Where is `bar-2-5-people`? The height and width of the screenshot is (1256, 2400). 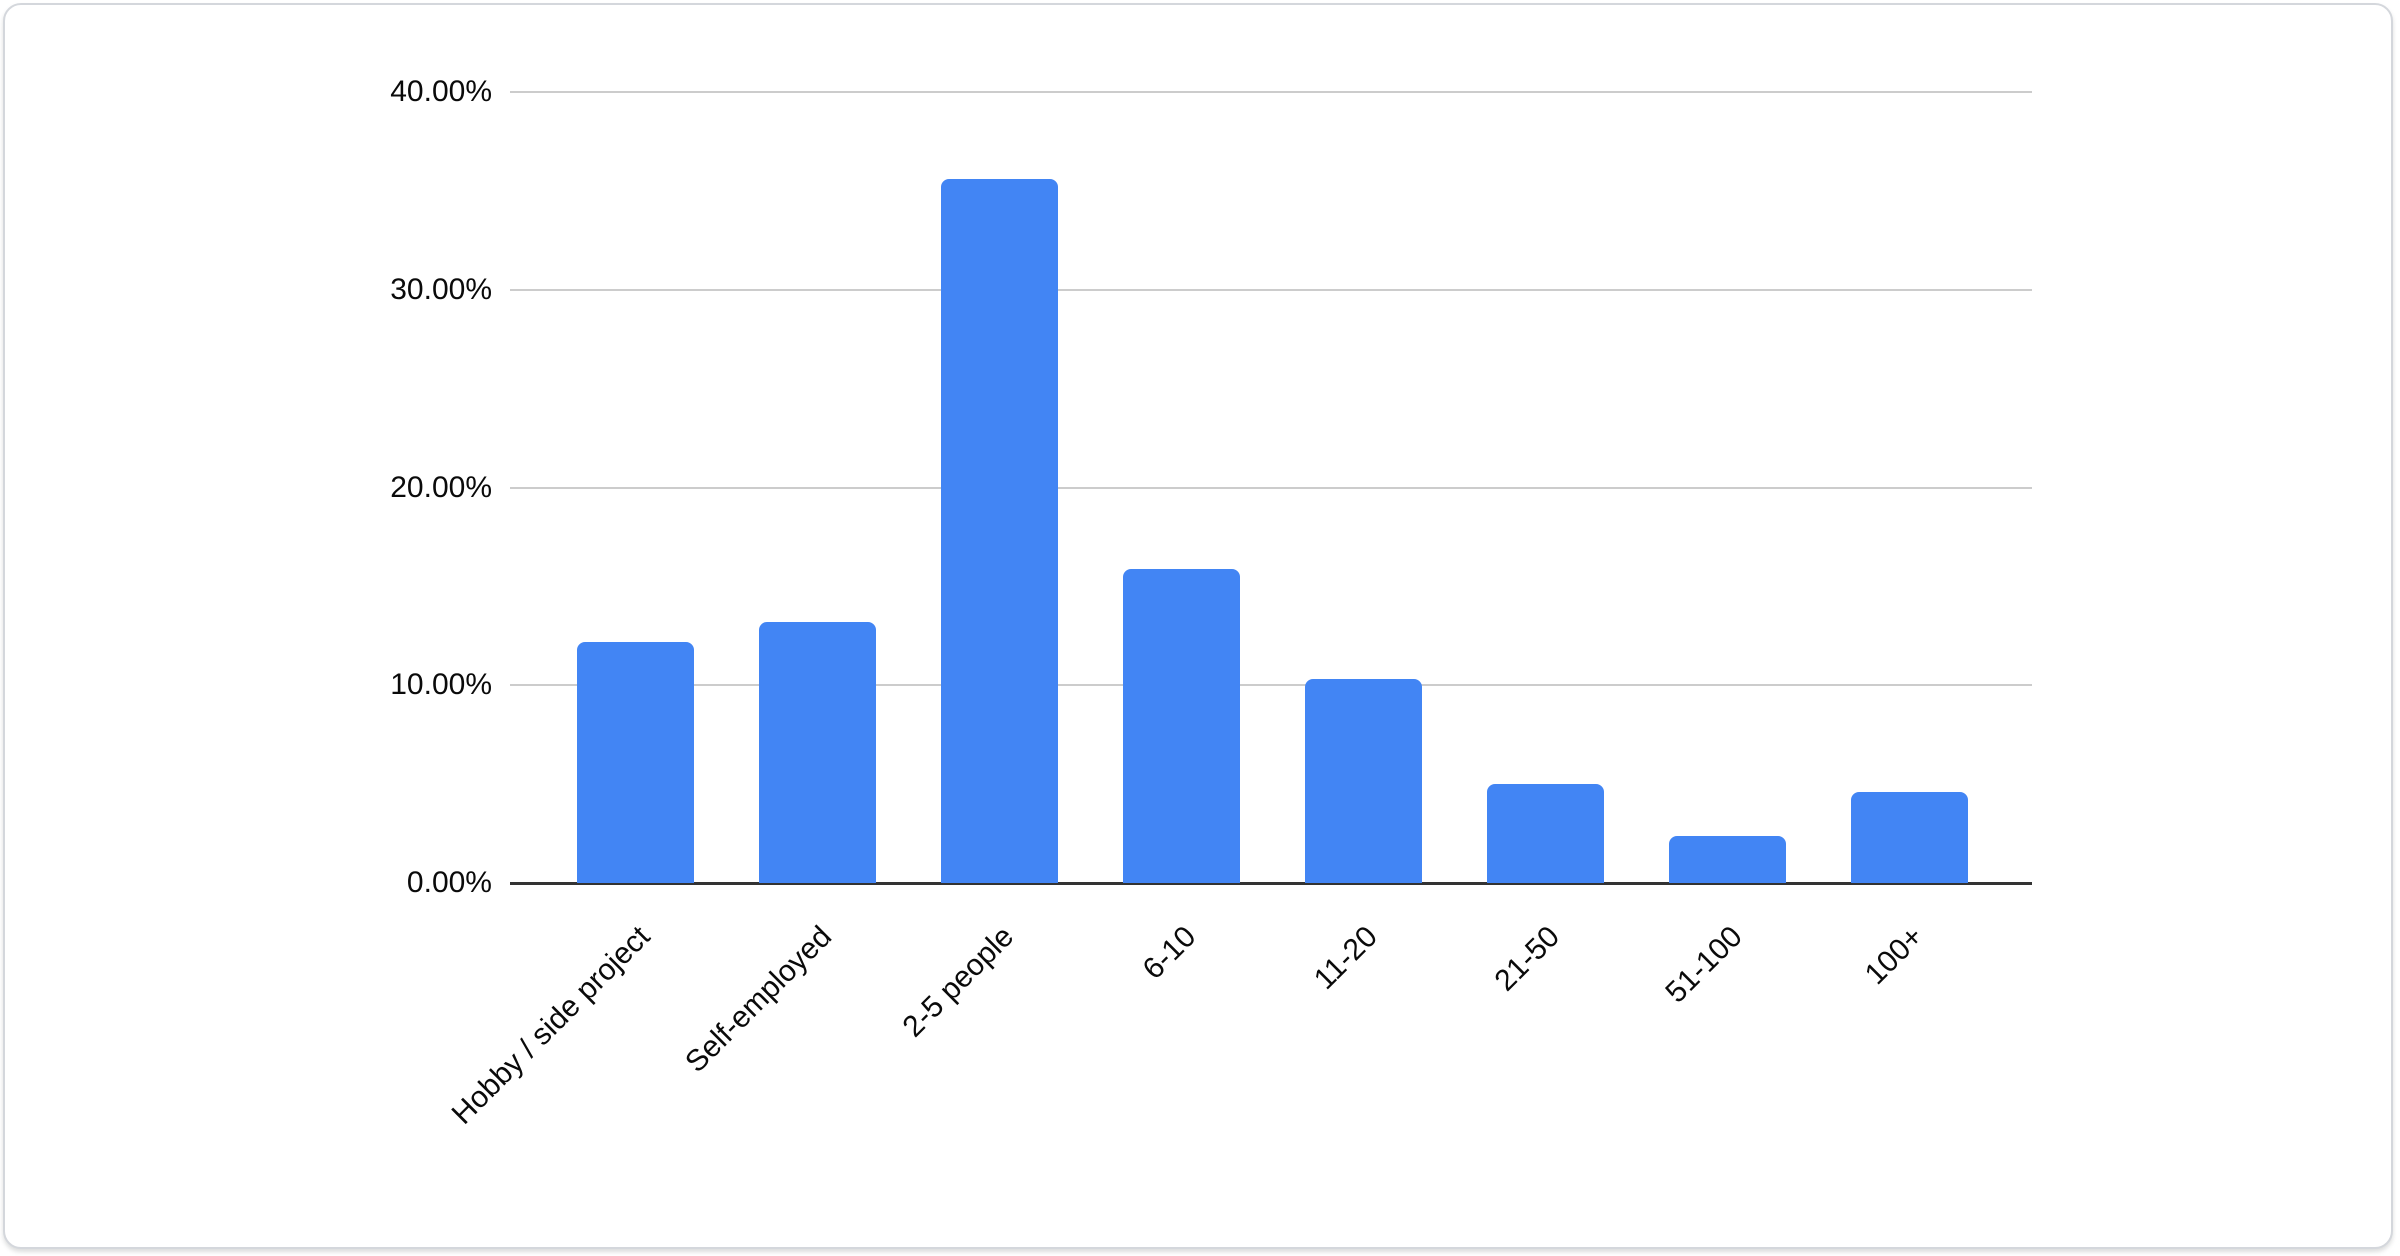 bar-2-5-people is located at coordinates (999, 531).